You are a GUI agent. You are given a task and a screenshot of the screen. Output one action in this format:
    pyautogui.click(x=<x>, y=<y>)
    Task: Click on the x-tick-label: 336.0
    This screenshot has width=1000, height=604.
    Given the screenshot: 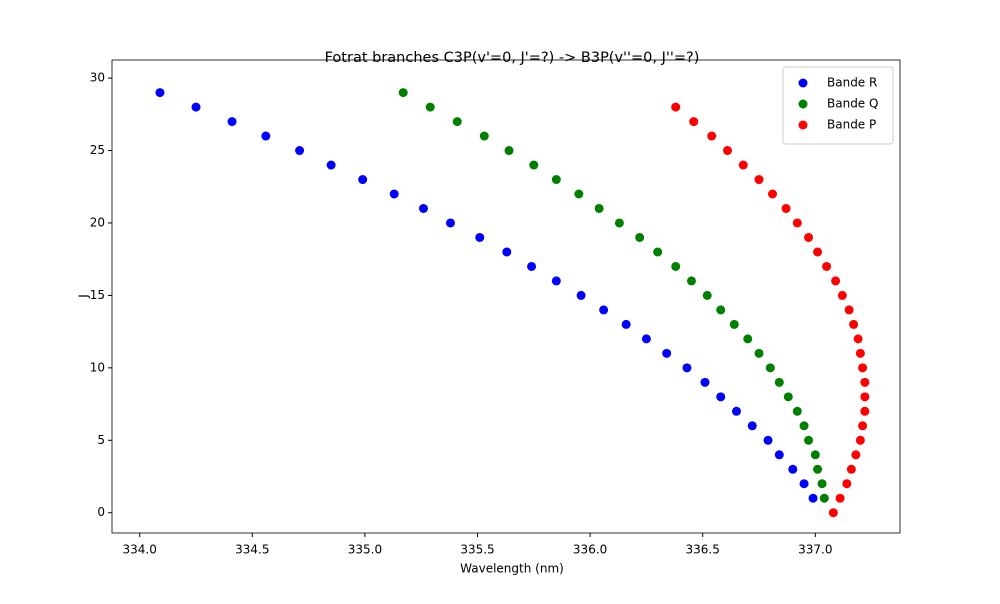 What is the action you would take?
    pyautogui.click(x=590, y=550)
    